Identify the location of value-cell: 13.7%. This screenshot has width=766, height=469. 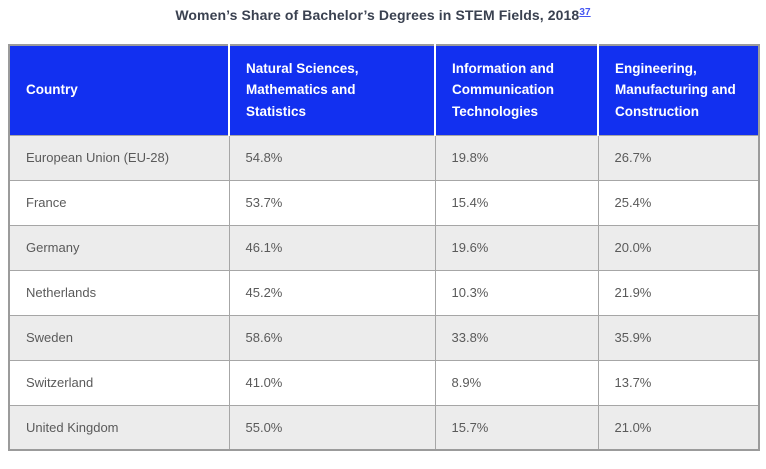
(678, 382).